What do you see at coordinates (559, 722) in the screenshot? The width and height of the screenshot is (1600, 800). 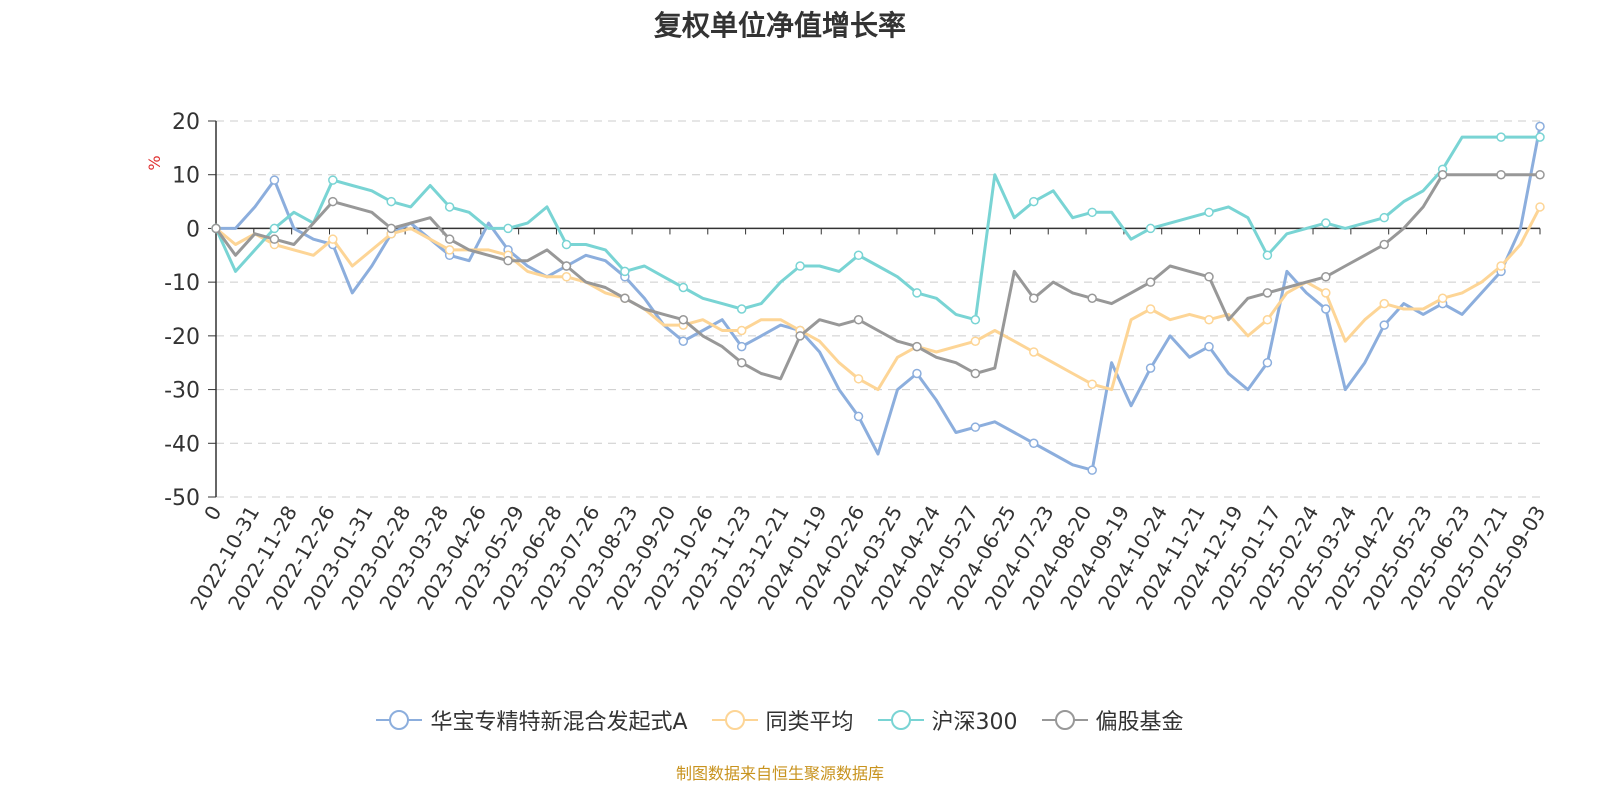 I see `legend-label: 华宝专精特新混合发起式A` at bounding box center [559, 722].